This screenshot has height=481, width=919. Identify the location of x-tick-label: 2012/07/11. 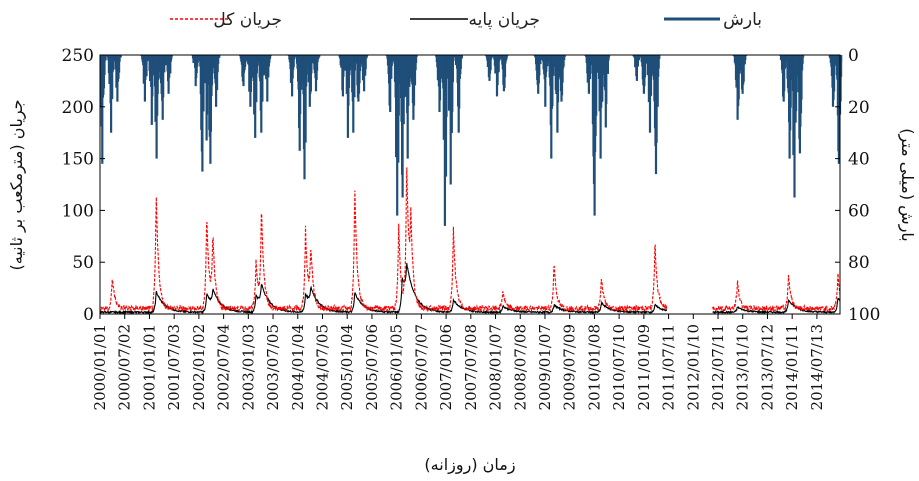
(718, 367).